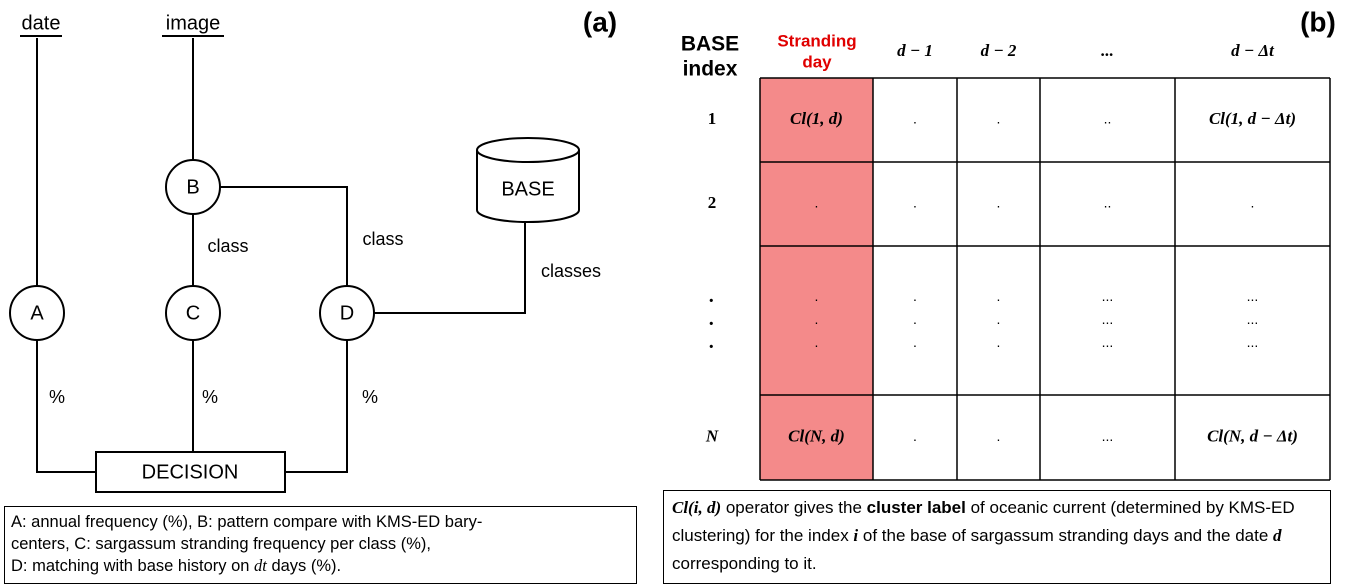 This screenshot has width=1346, height=586. I want to click on base-label: BASE, so click(527, 189).